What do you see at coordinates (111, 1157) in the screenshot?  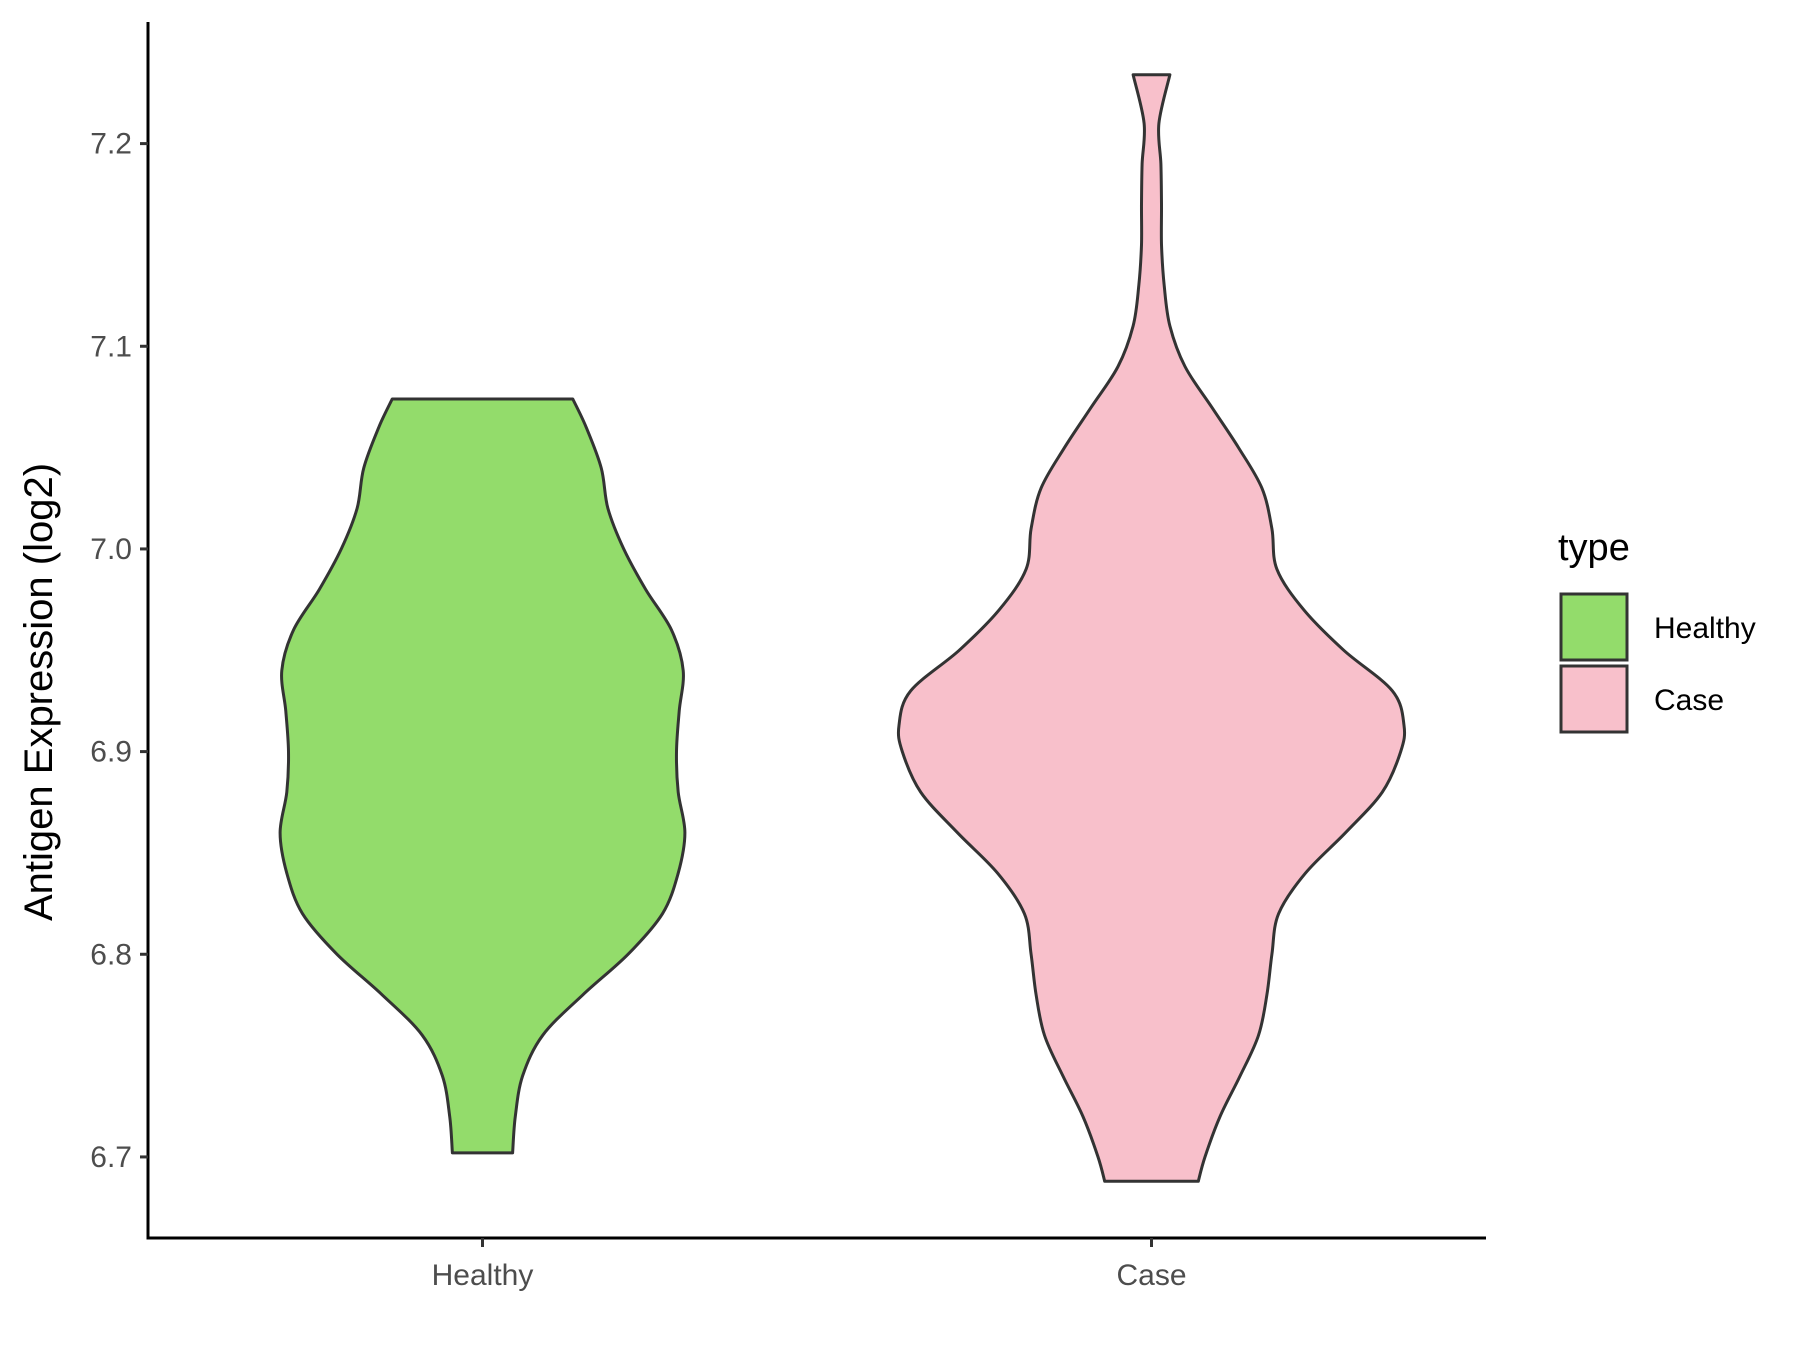 I see `y-tick-label: 6.7` at bounding box center [111, 1157].